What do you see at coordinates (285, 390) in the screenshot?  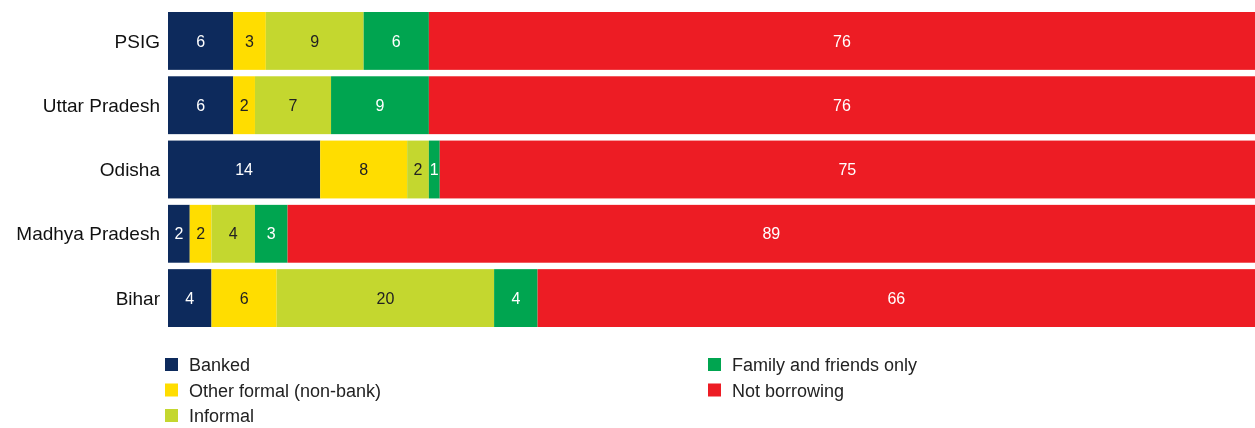 I see `legend-label: Other formal (non-bank)` at bounding box center [285, 390].